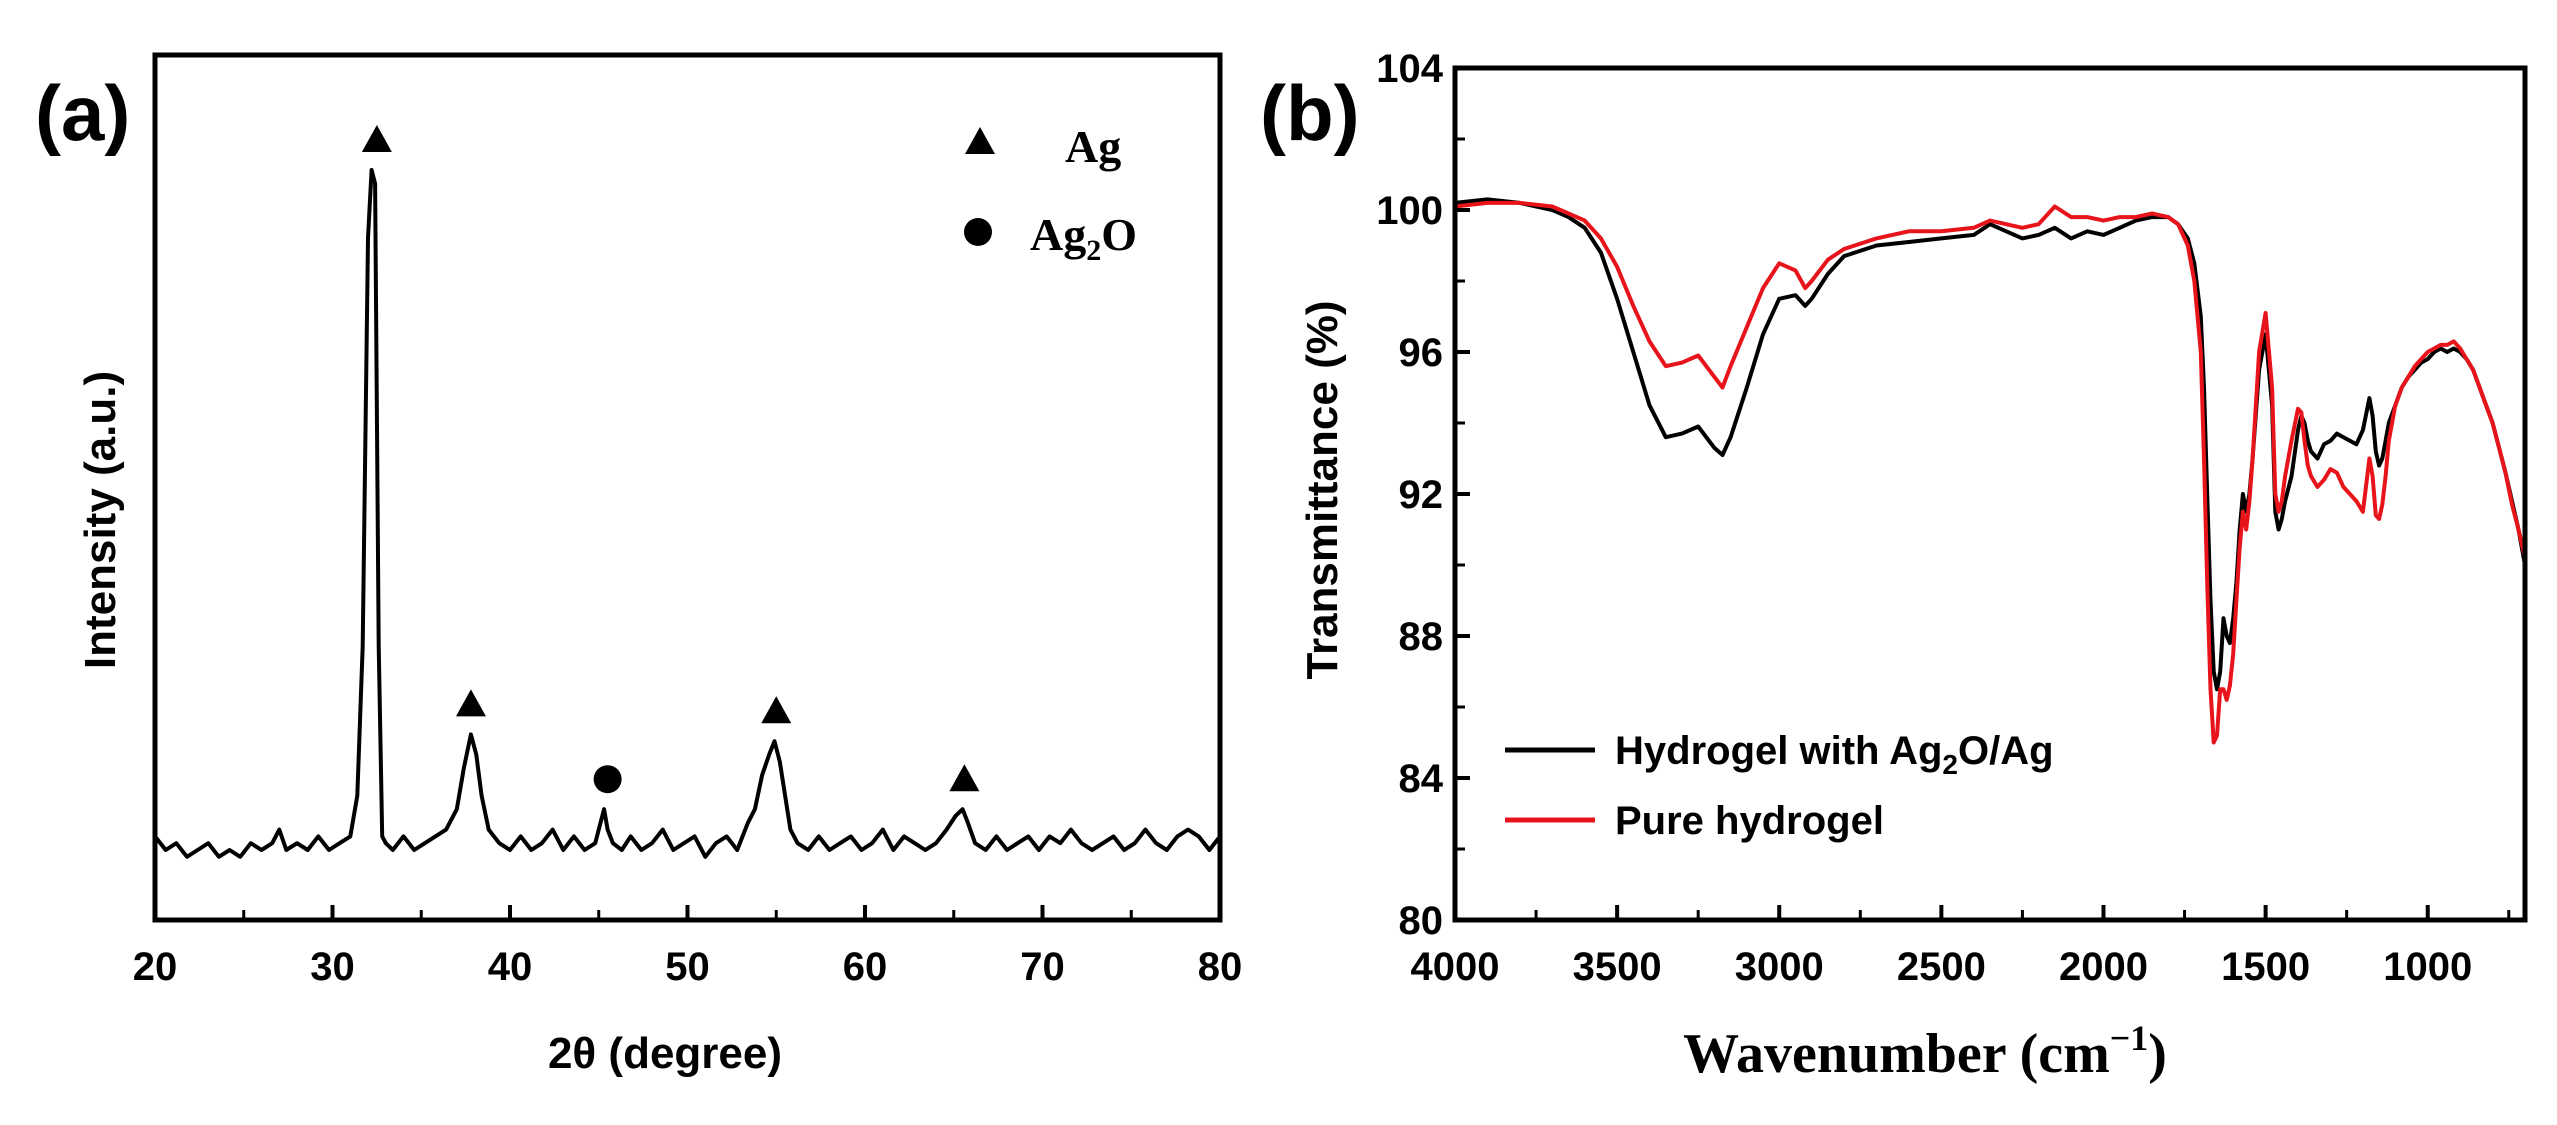  I want to click on x-tick-label: 50, so click(687, 967).